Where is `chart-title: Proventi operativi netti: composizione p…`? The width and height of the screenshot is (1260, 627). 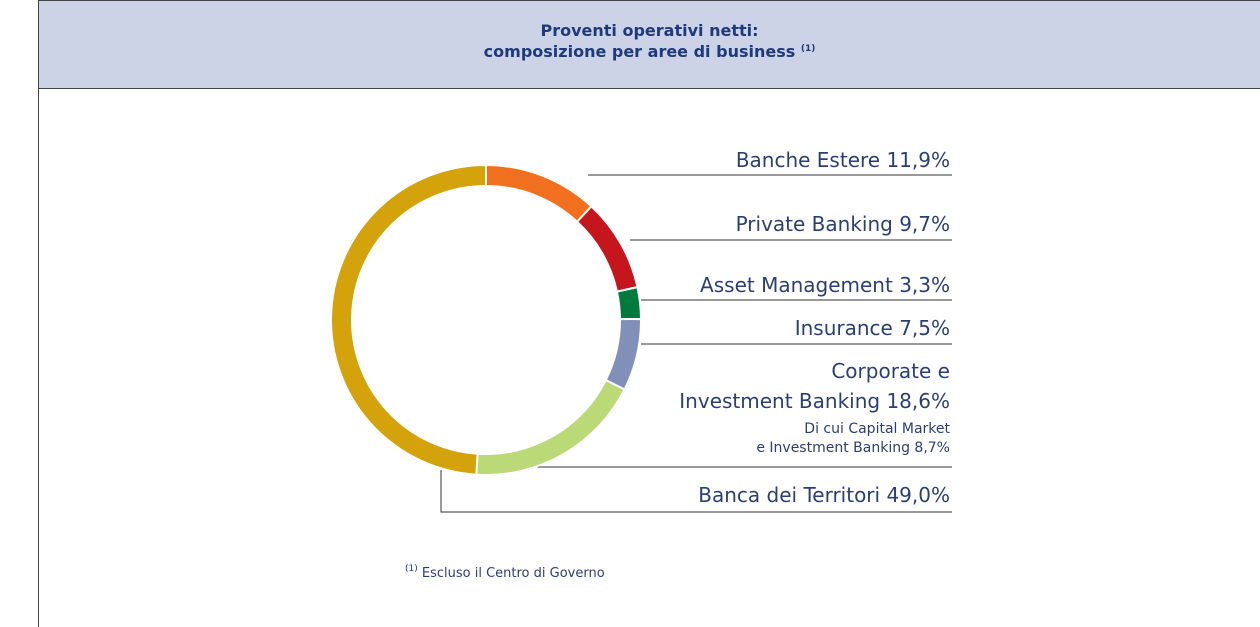
chart-title: Proventi operativi netti: composizione p… is located at coordinates (649, 41).